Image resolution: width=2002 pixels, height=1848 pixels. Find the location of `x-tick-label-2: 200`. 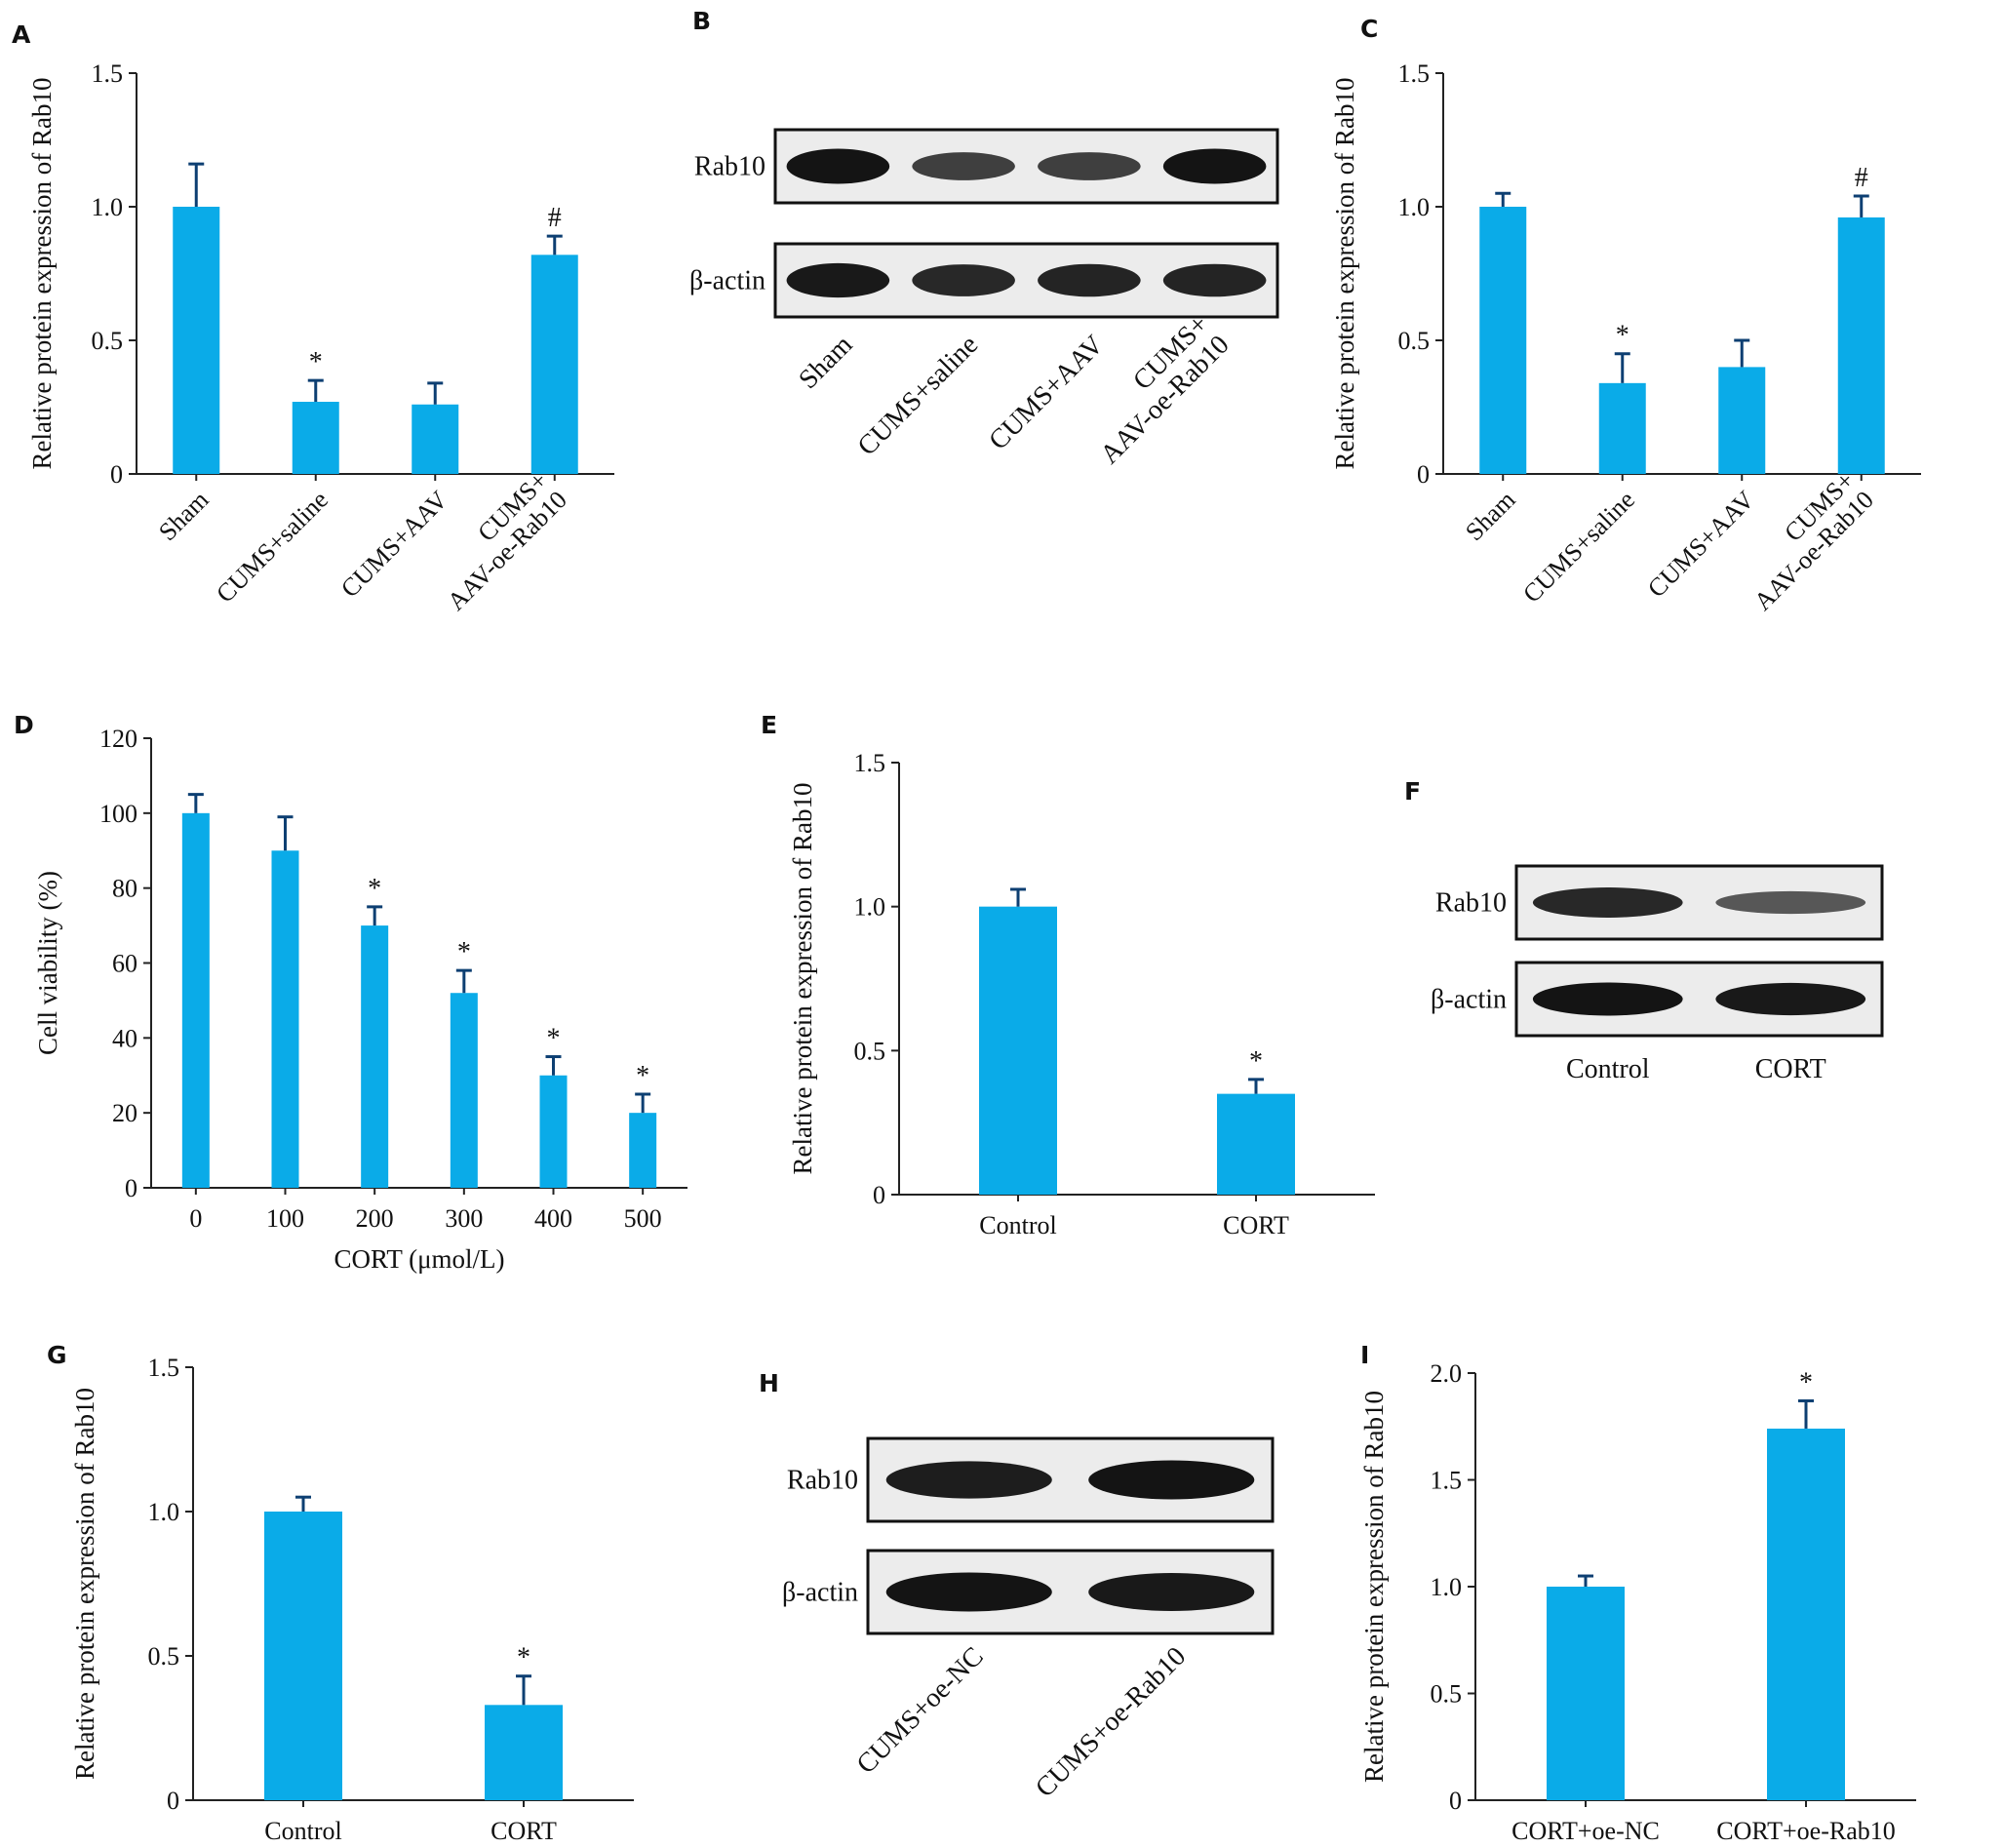

x-tick-label-2: 200 is located at coordinates (375, 1218).